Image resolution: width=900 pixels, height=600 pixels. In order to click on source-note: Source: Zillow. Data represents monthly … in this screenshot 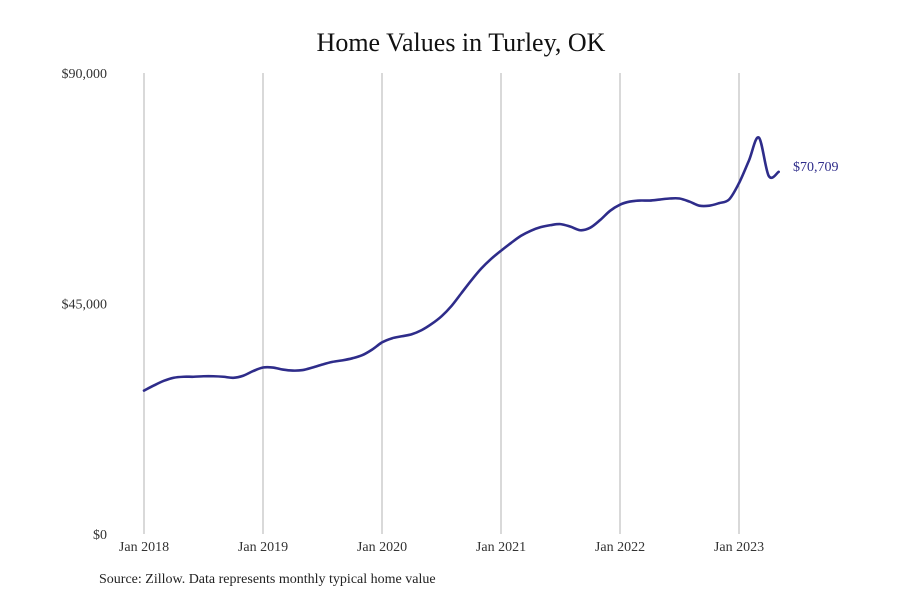, I will do `click(267, 579)`.